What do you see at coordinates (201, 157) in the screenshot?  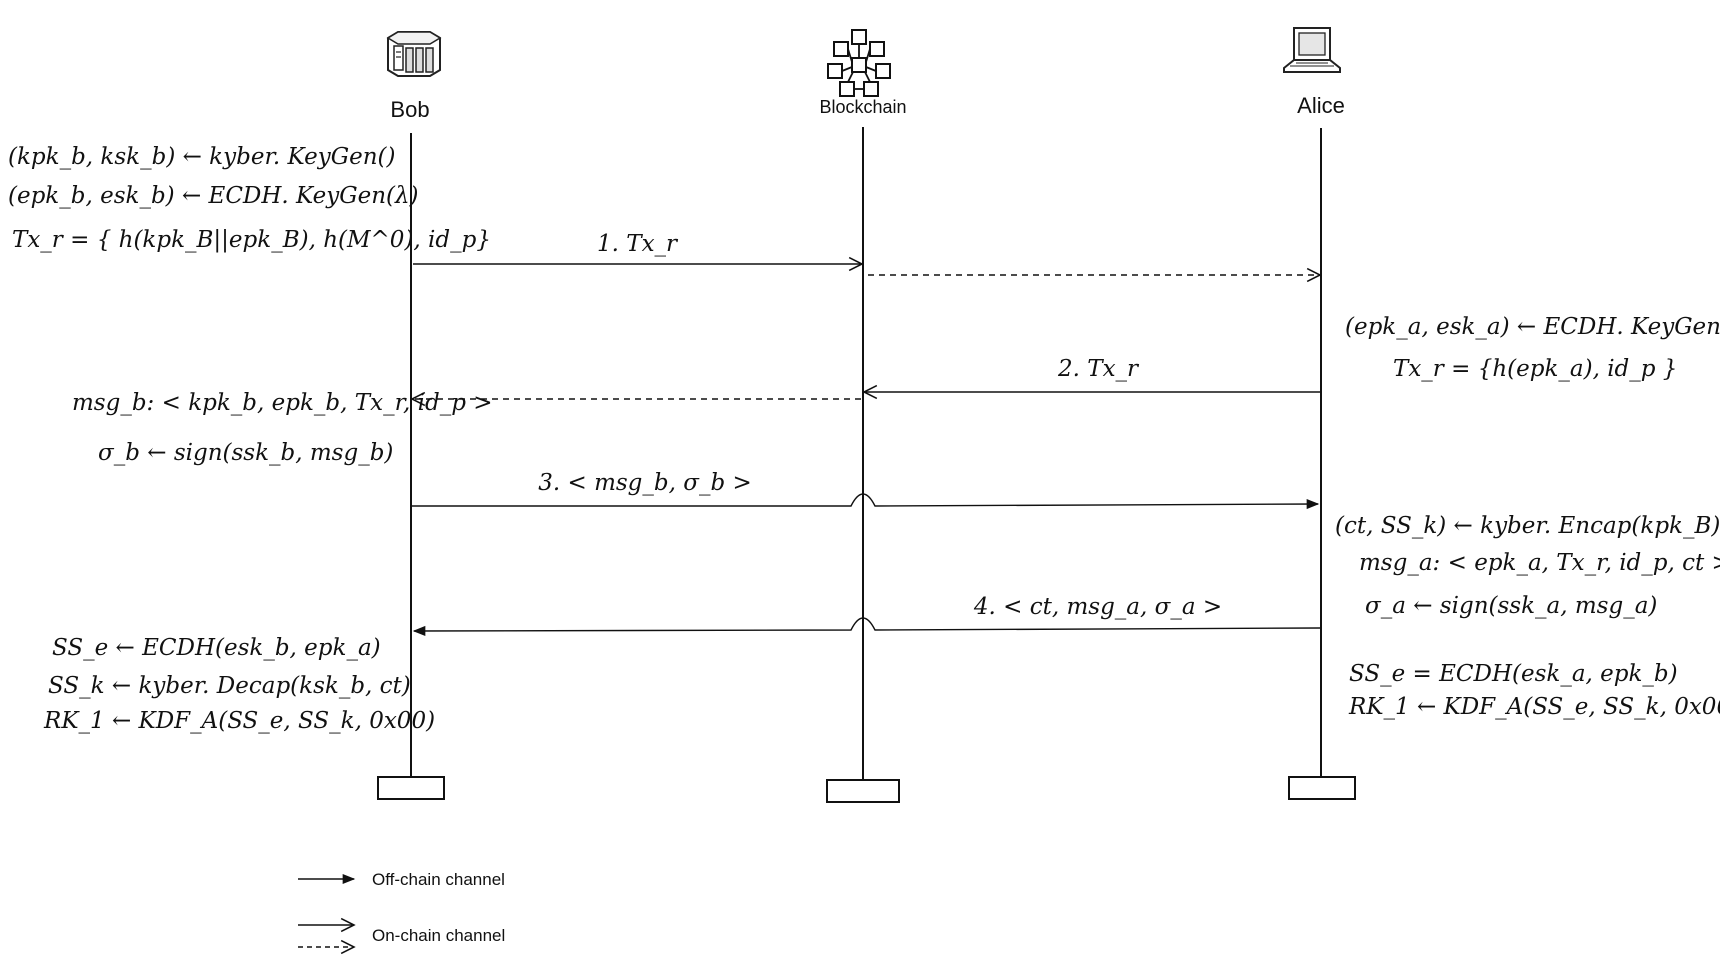 I see `bob-kyber-keygen: (kpk_b, ksk_b) ← kyber. KeyGen()` at bounding box center [201, 157].